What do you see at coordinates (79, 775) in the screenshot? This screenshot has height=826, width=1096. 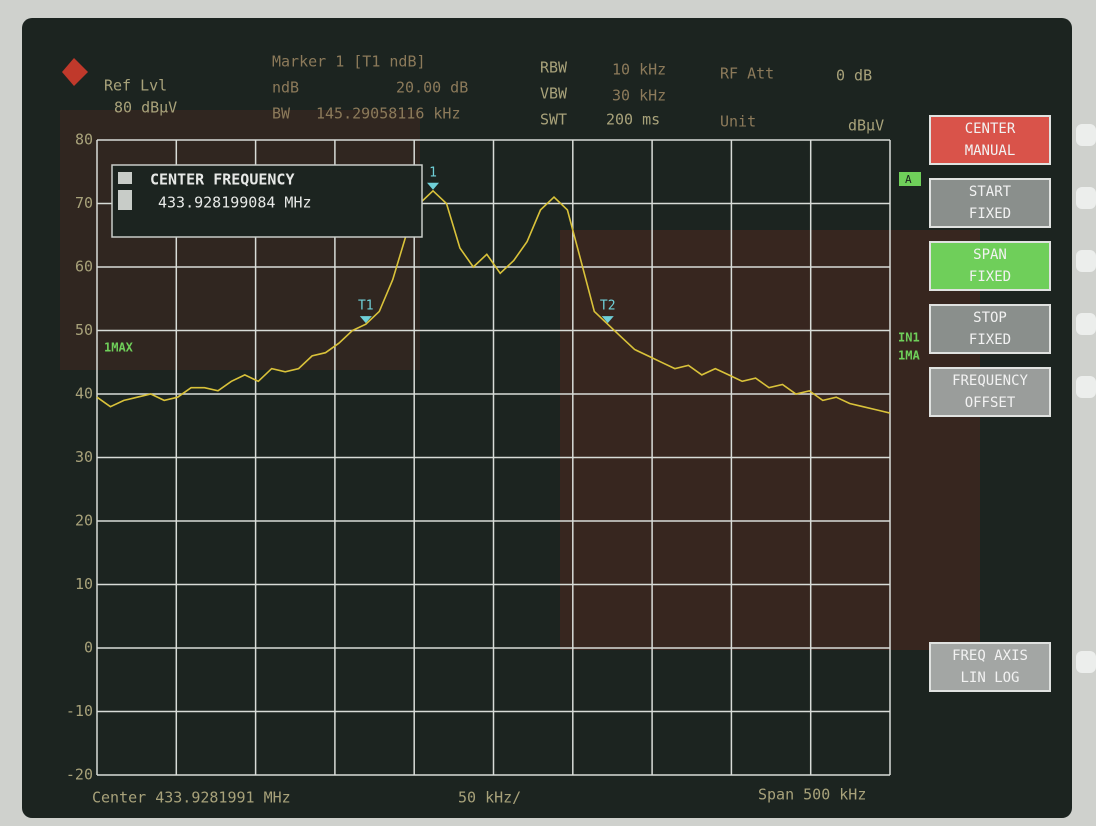 I see `y-tick-label: -20` at bounding box center [79, 775].